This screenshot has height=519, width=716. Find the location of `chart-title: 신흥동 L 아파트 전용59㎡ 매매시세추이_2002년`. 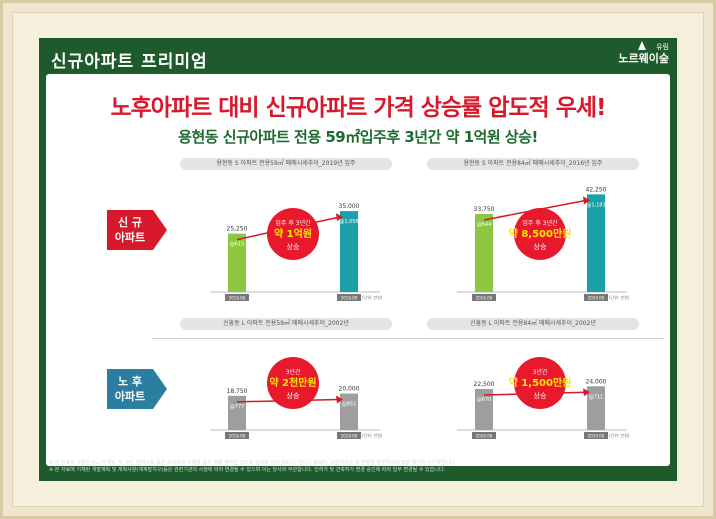

chart-title: 신흥동 L 아파트 전용59㎡ 매매시세추이_2002년 is located at coordinates (286, 324).